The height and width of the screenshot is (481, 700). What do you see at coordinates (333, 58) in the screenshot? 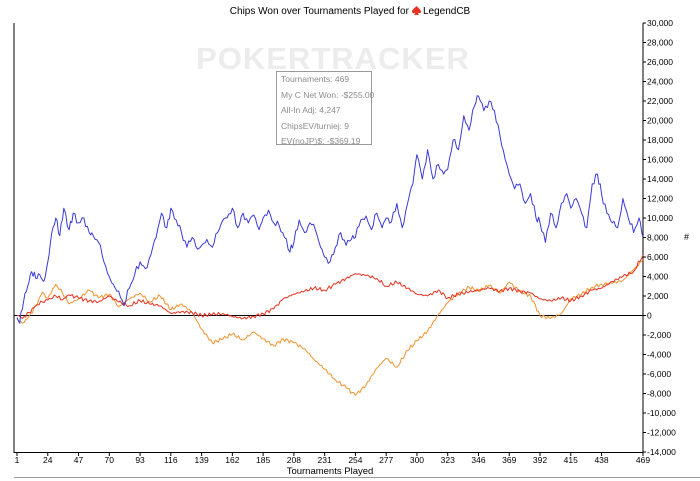
I see `watermark: POKERTRACKER` at bounding box center [333, 58].